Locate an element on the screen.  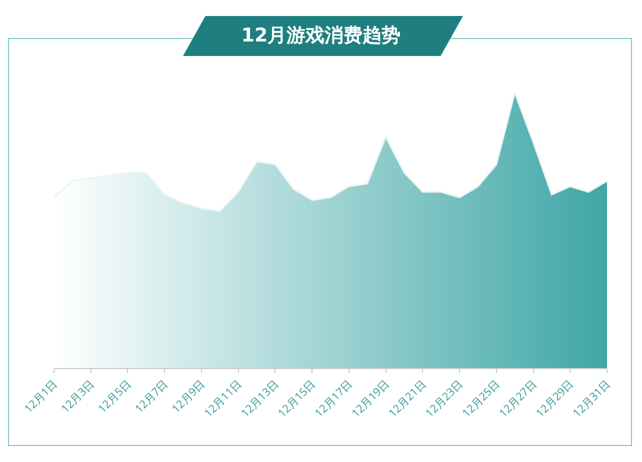
x-tick-label: 12月1日 is located at coordinates (41, 396).